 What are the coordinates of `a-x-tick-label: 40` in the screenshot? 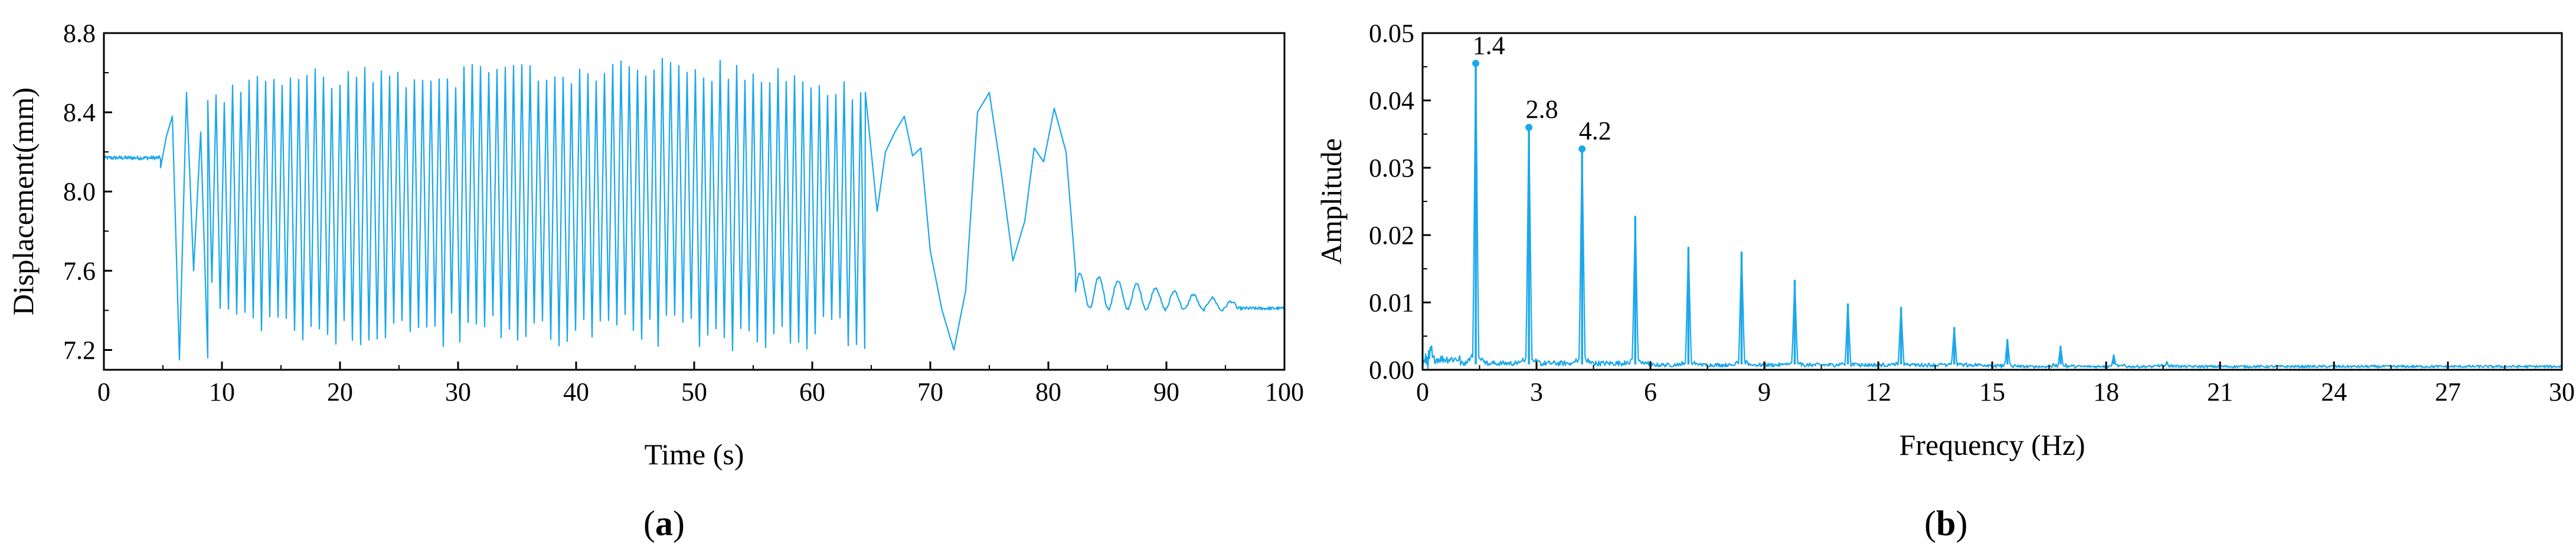 It's located at (576, 391).